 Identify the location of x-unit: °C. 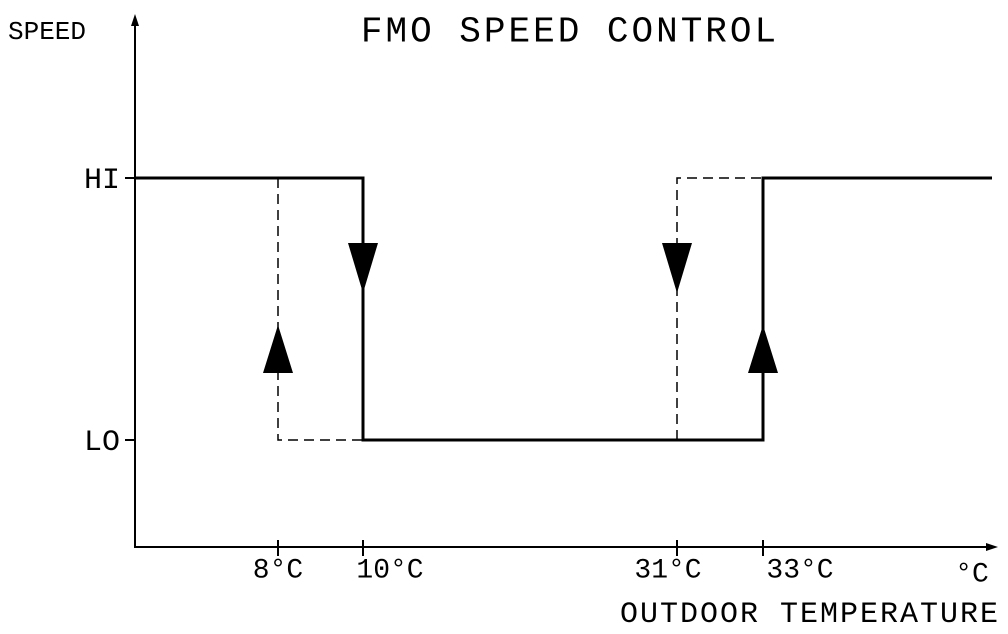
(972, 574).